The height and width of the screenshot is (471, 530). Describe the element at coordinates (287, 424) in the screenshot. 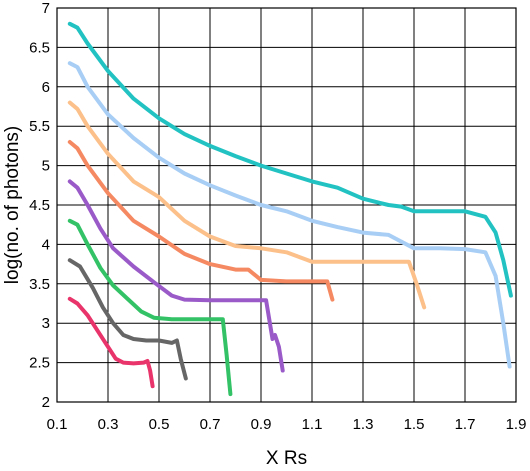

I see `x-tick-labels: 0.1 0.3 0.5 0.7 0.9 1.1 1.3 1.5 1.7 1.9` at that location.